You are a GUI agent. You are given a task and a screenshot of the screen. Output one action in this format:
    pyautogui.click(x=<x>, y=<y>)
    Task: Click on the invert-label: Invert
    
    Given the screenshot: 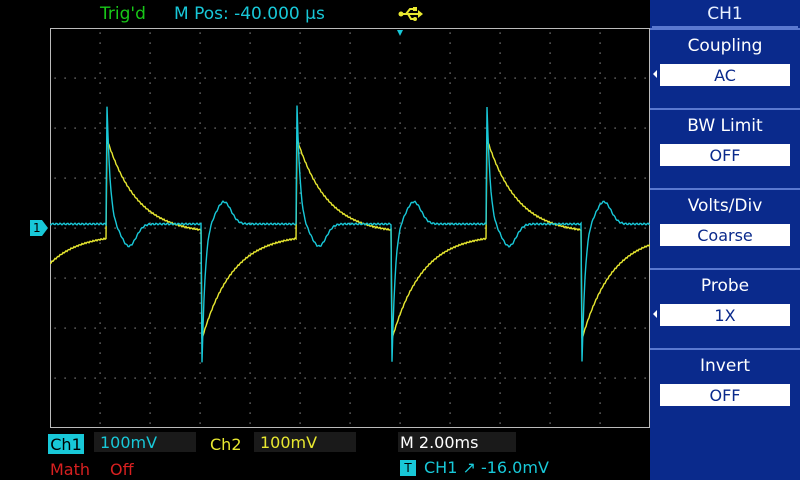 What is the action you would take?
    pyautogui.click(x=725, y=366)
    